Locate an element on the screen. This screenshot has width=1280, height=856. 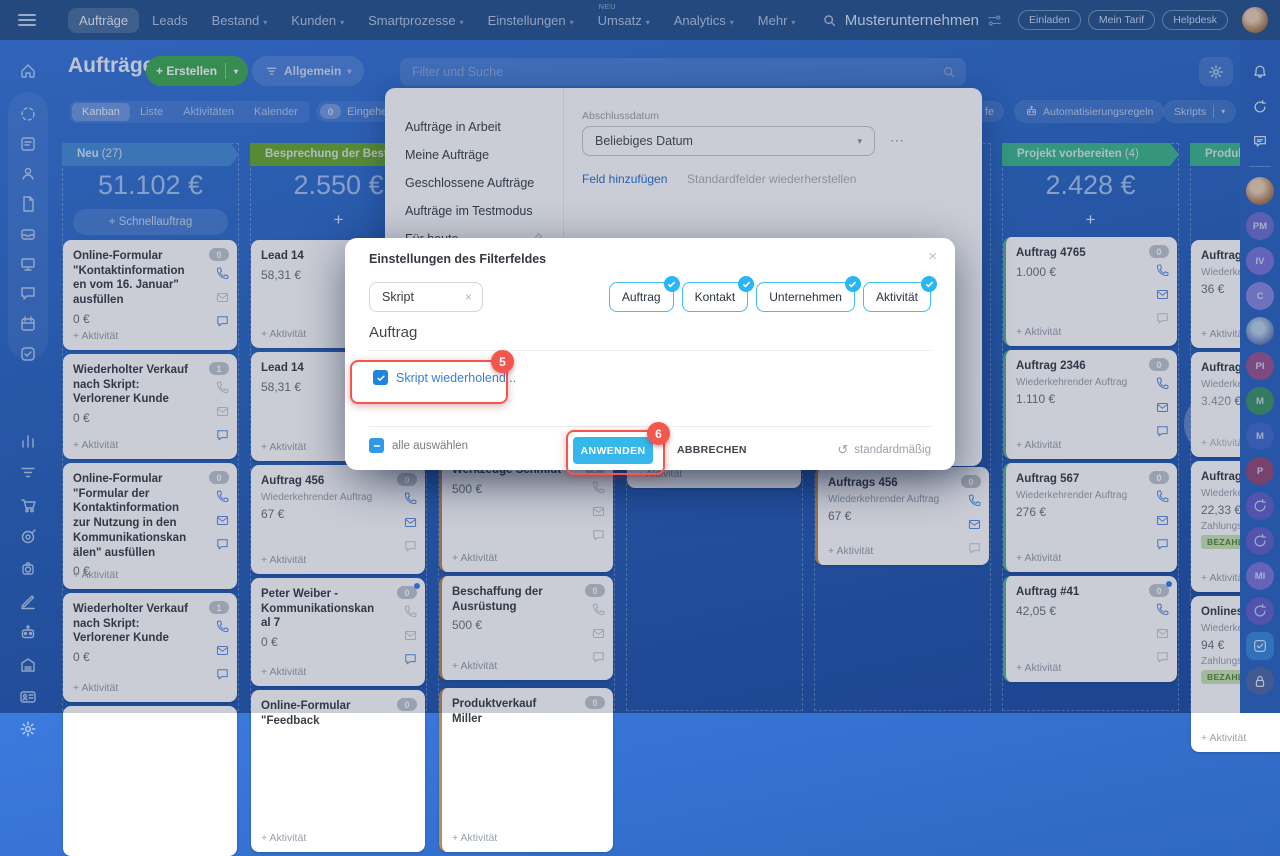
rail-task-icon is located at coordinates (1260, 646).